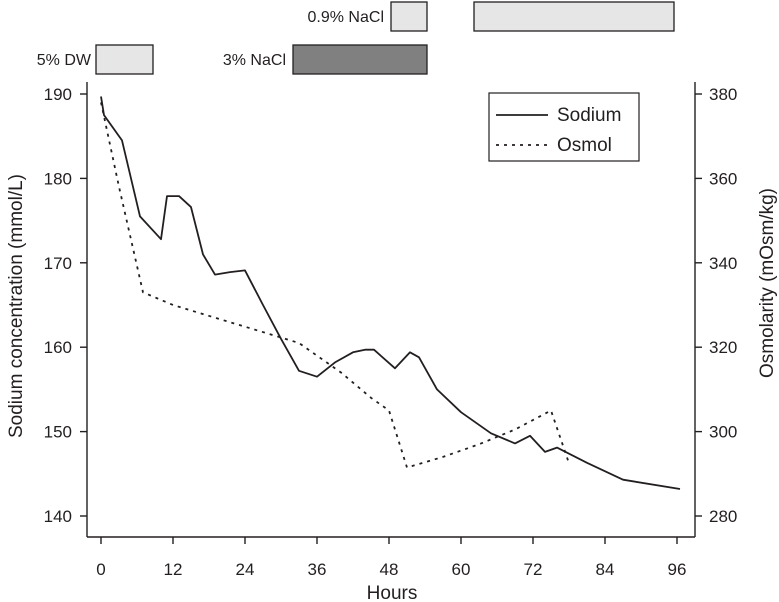 This screenshot has width=779, height=602. Describe the element at coordinates (605, 569) in the screenshot. I see `x-tick-label: 84` at that location.